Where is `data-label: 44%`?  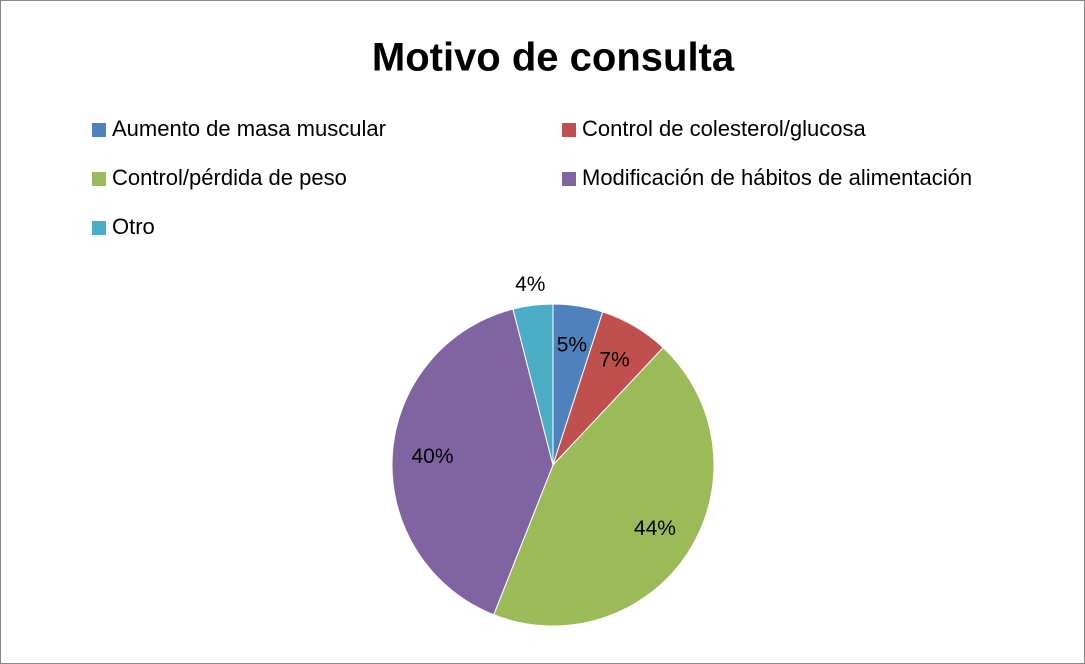 data-label: 44% is located at coordinates (655, 528).